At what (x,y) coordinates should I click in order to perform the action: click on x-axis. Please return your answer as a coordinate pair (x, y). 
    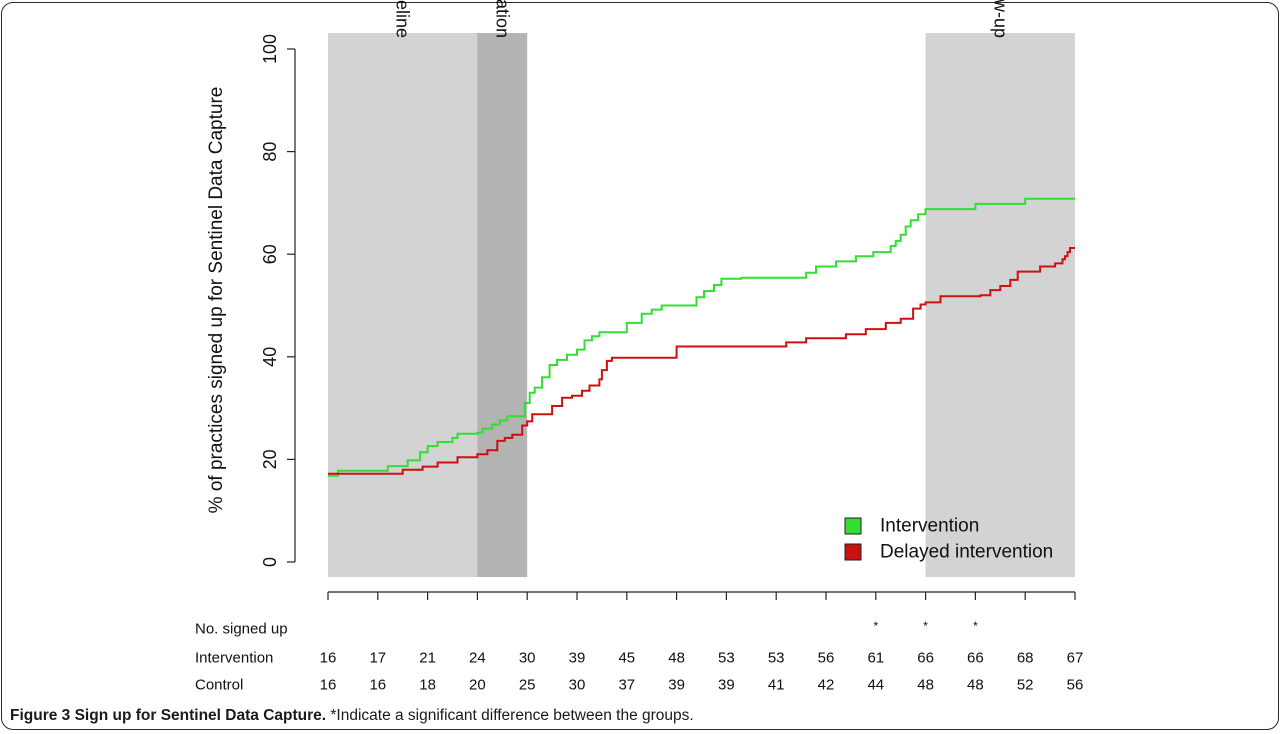
    Looking at the image, I should click on (701, 595).